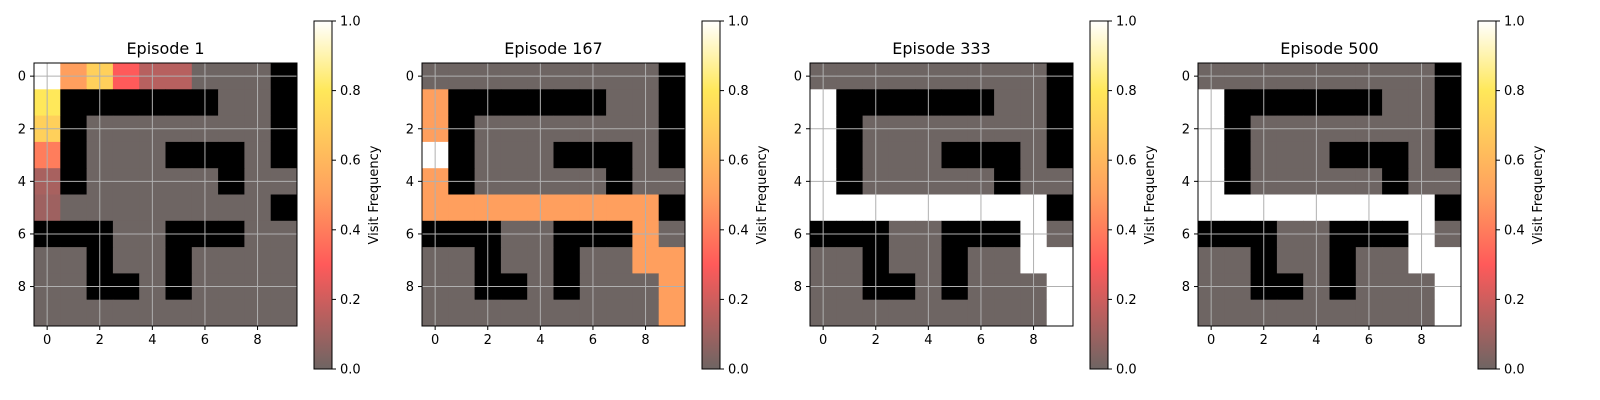  What do you see at coordinates (738, 300) in the screenshot?
I see `colorbar-tick-label: 0.2` at bounding box center [738, 300].